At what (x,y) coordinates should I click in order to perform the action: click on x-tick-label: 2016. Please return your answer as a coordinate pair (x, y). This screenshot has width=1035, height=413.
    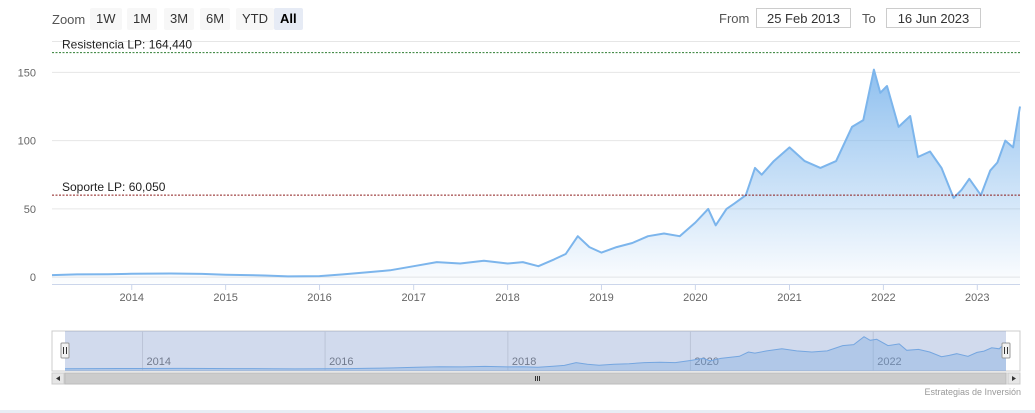
    Looking at the image, I should click on (319, 298).